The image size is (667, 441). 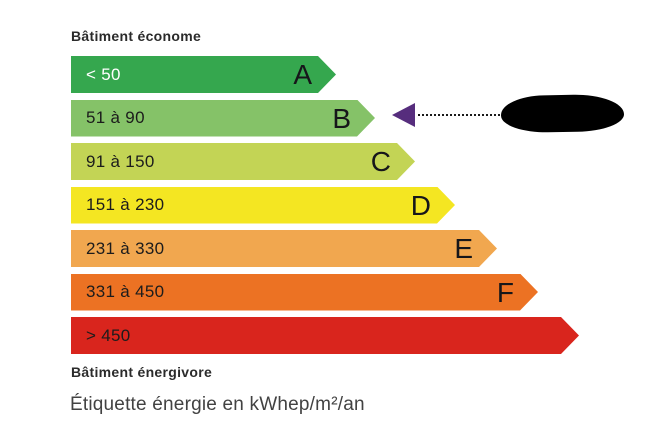 I want to click on bar-grade-c: 91 à 150 C, so click(x=243, y=161).